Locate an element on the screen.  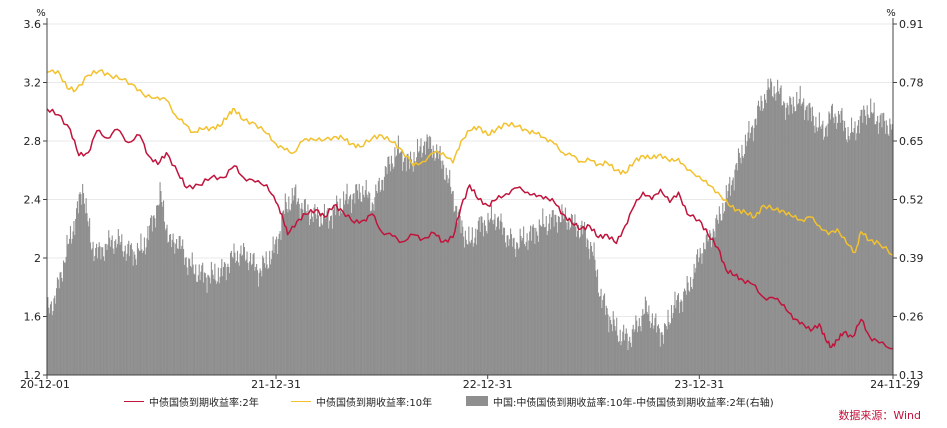
left-tick-label: 2.8 is located at coordinates (33, 141).